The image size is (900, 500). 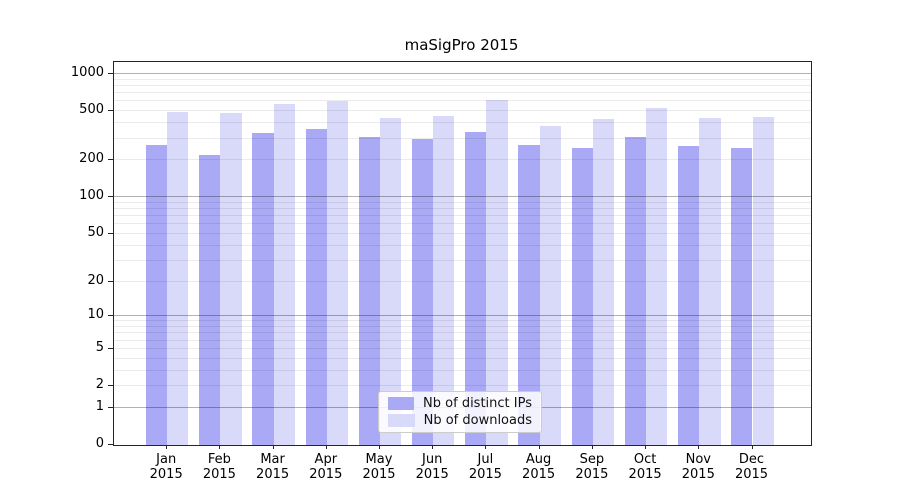 I want to click on bar-distinct-ips-feb, so click(x=210, y=300).